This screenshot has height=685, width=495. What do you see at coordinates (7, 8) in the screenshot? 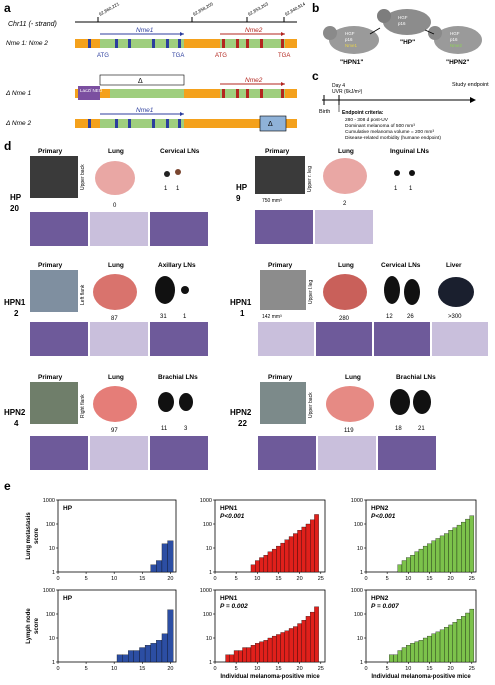
I see `panel-letter-a: a` at bounding box center [7, 8].